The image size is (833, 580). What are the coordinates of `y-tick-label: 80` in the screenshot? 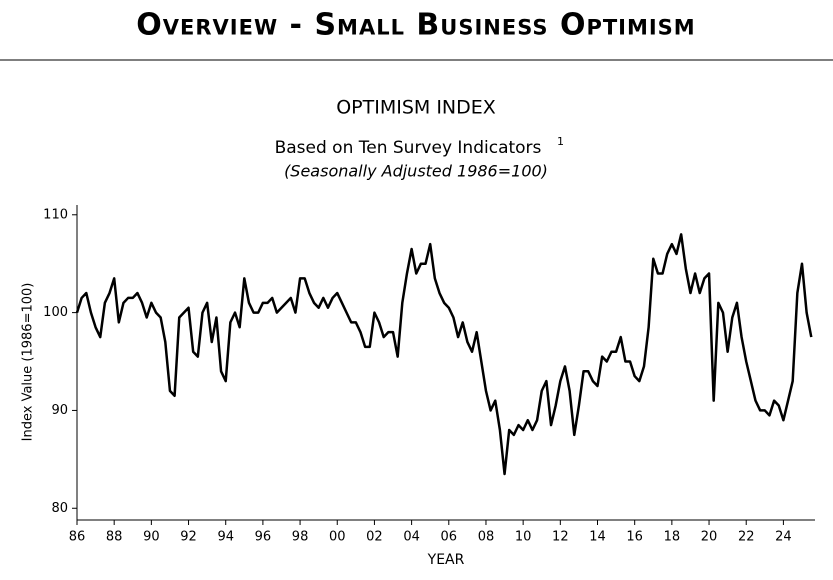 It's located at (59, 508).